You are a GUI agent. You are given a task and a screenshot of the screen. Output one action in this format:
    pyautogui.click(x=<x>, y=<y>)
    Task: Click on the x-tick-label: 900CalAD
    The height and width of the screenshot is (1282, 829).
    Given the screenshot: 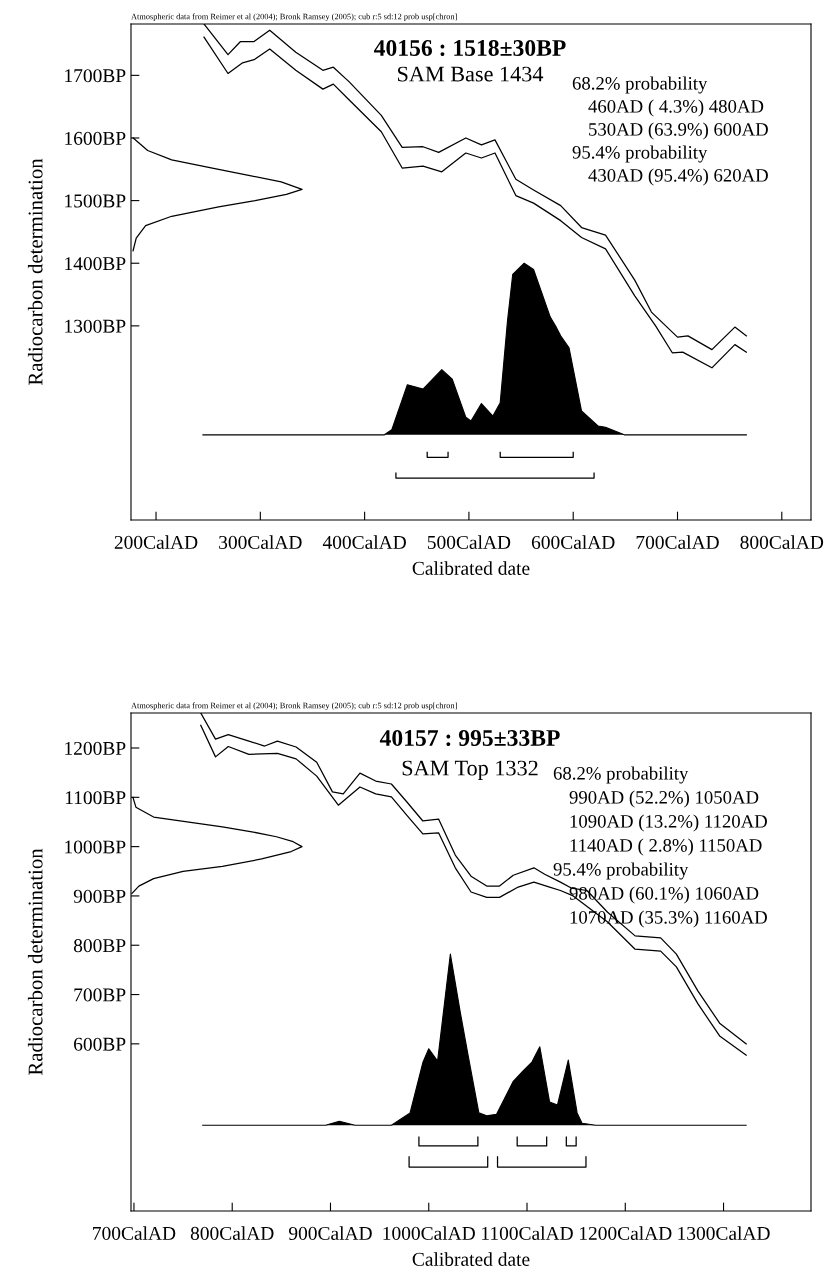 What is the action you would take?
    pyautogui.click(x=330, y=1233)
    